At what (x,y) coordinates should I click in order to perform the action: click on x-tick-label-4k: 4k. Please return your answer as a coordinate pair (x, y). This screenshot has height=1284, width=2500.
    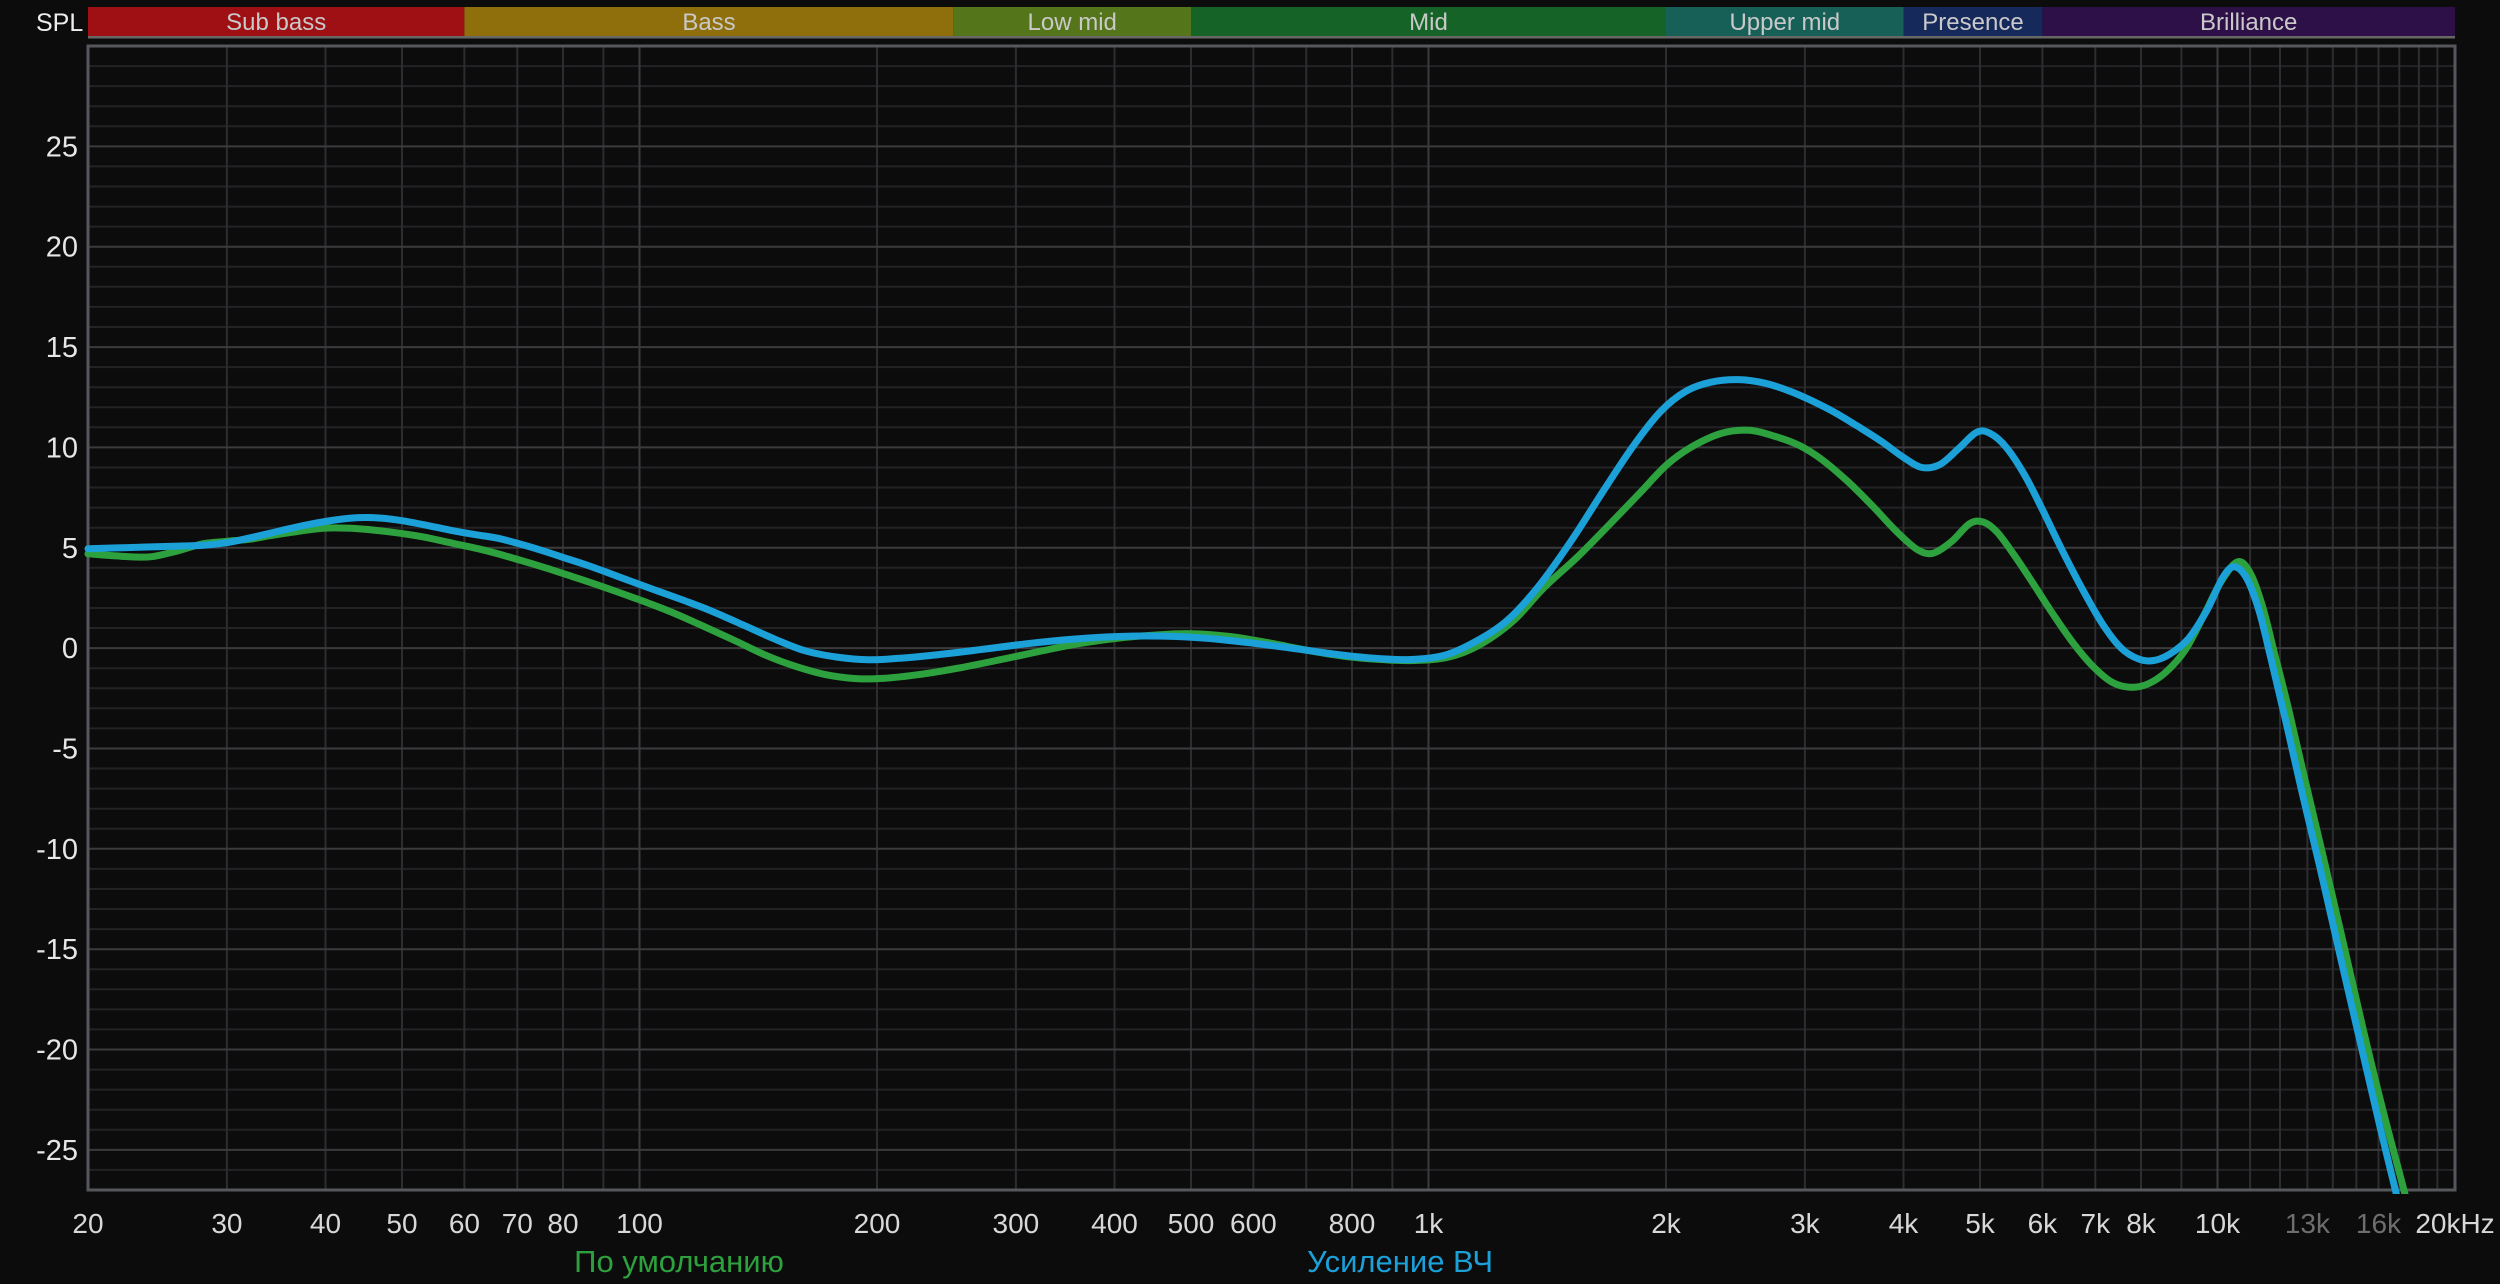
    Looking at the image, I should click on (1904, 1223).